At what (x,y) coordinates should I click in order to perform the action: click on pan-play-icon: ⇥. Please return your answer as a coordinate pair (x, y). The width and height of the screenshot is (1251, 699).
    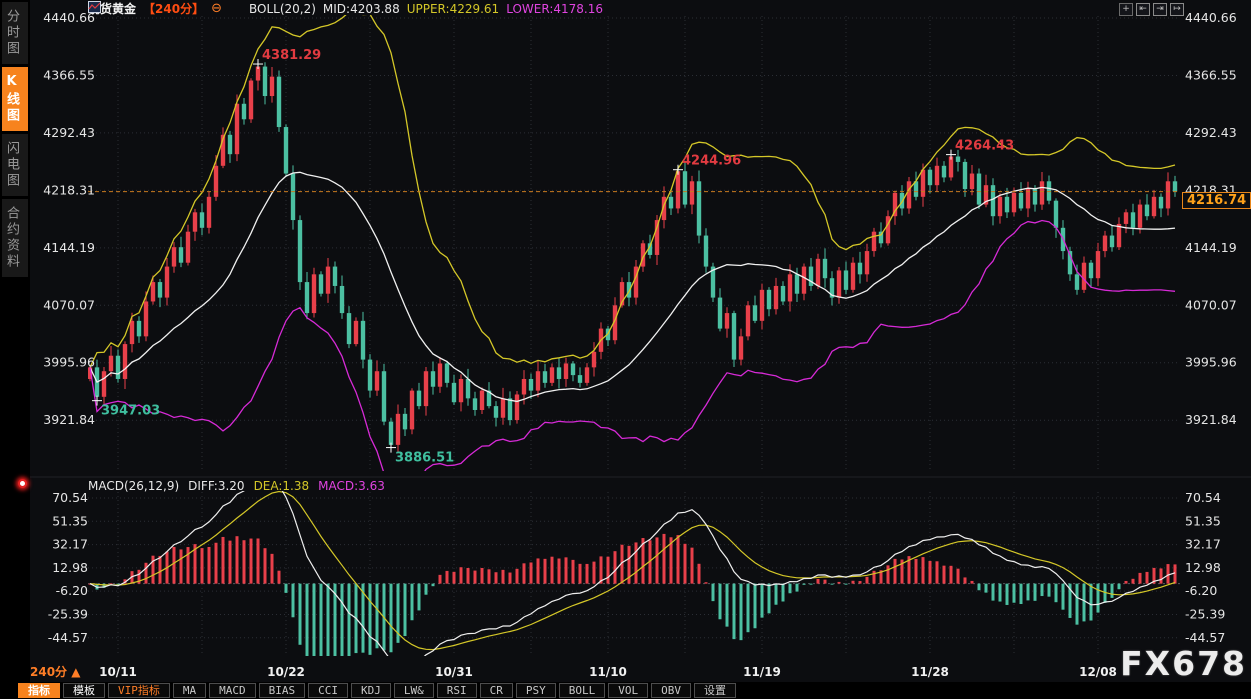
    Looking at the image, I should click on (1160, 9).